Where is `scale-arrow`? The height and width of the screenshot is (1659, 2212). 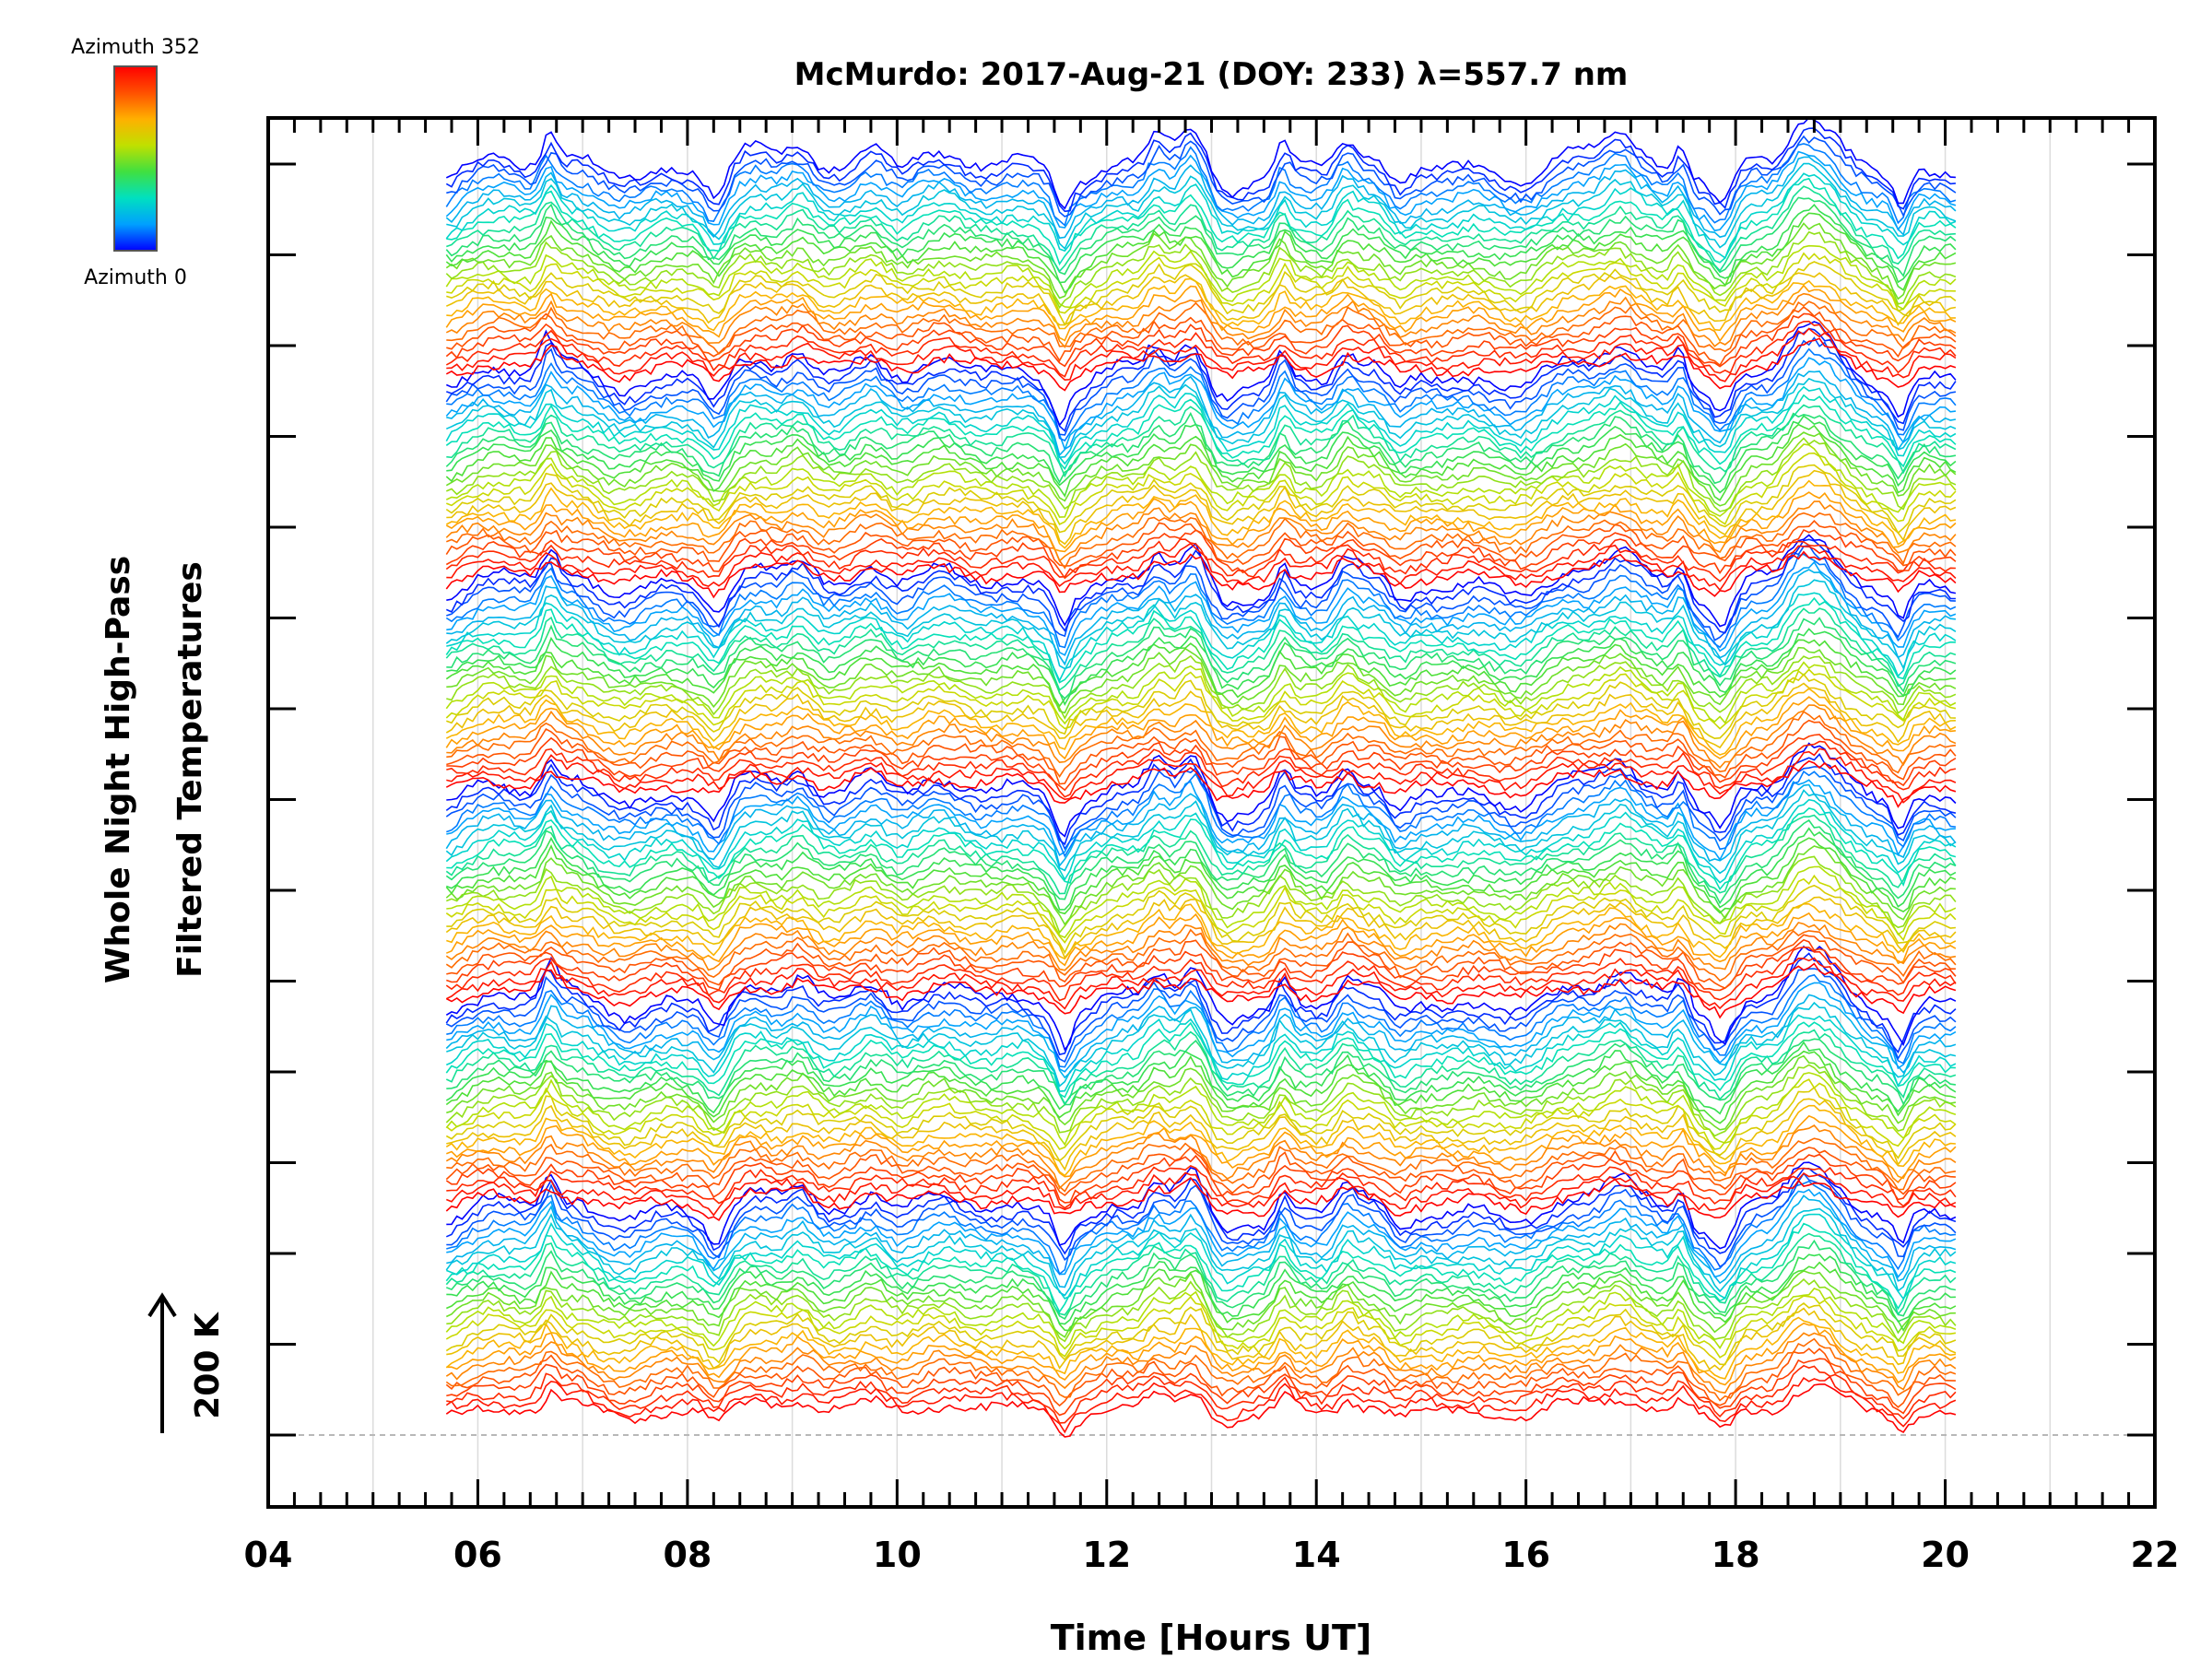 scale-arrow is located at coordinates (162, 1362).